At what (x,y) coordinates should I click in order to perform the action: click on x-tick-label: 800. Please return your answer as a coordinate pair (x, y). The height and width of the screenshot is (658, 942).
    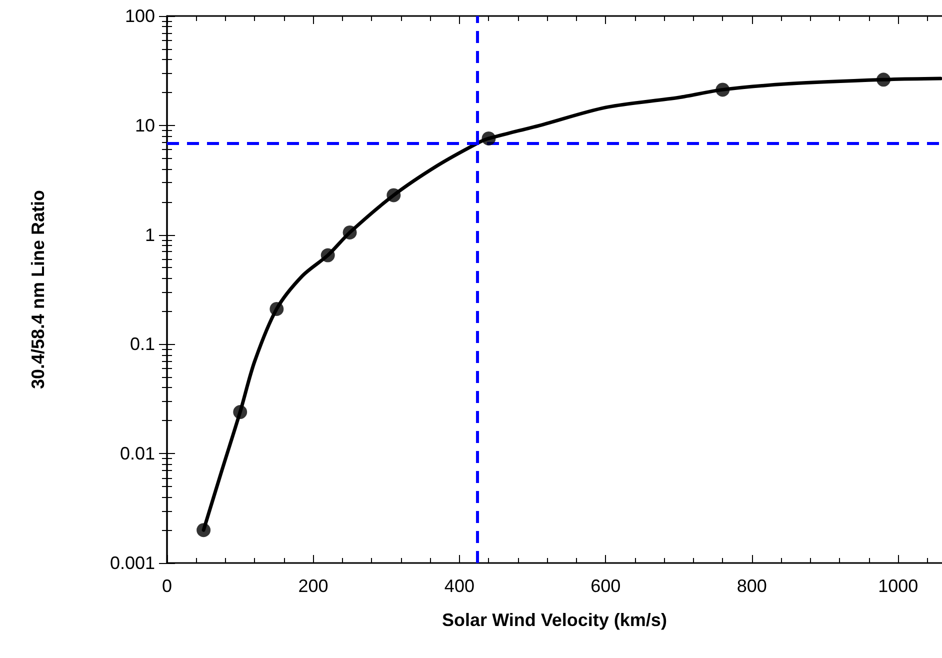
    Looking at the image, I should click on (751, 586).